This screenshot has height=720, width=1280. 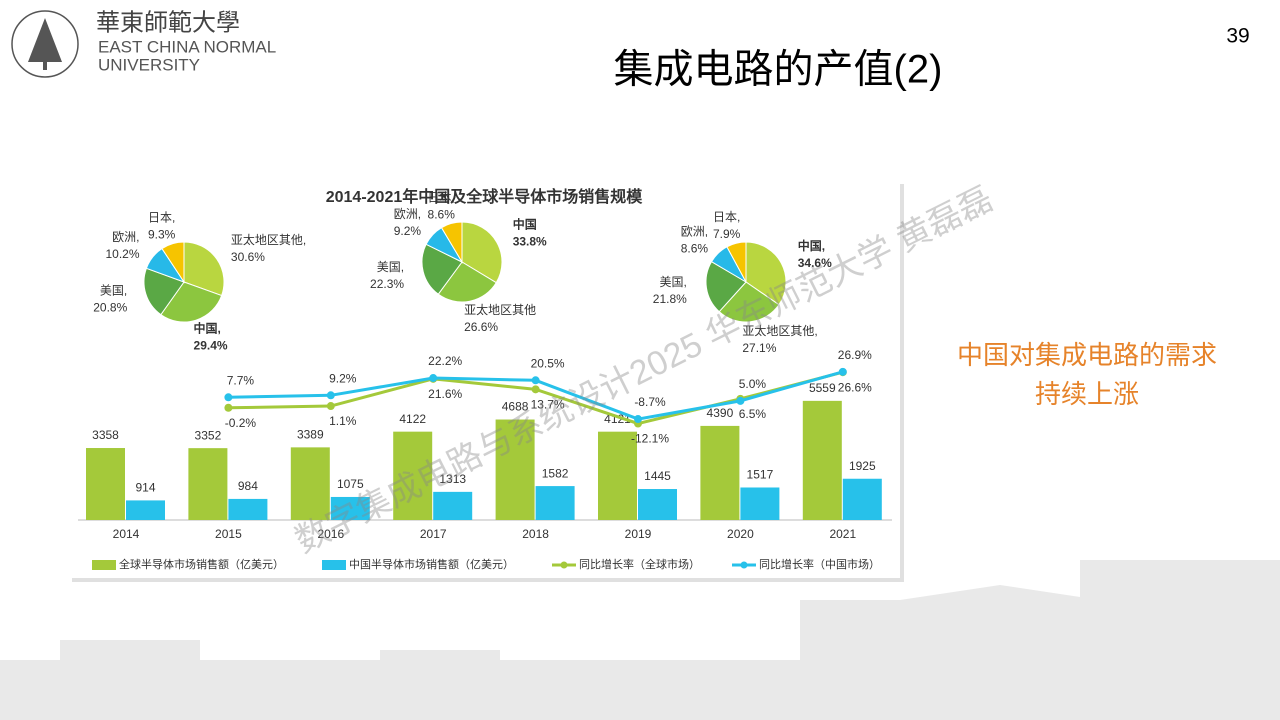 I want to click on data-label: 5.0%, so click(x=753, y=384).